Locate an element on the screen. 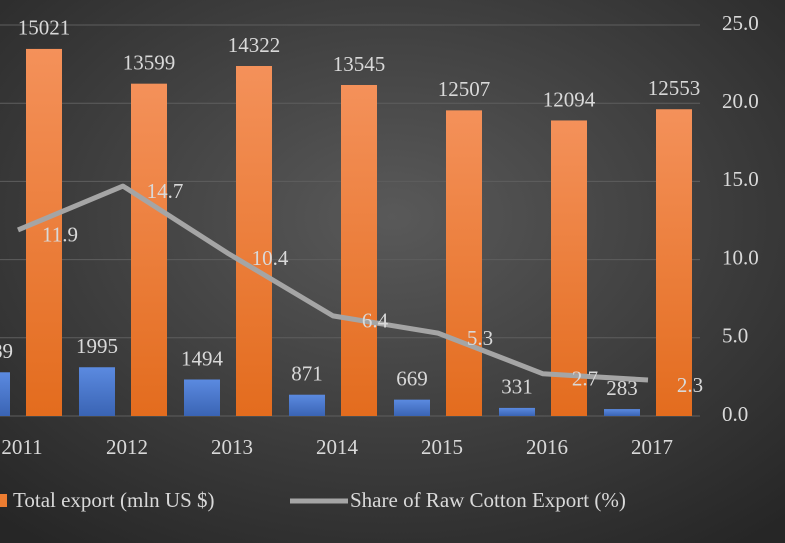  x-tick-label: 2017 is located at coordinates (652, 447).